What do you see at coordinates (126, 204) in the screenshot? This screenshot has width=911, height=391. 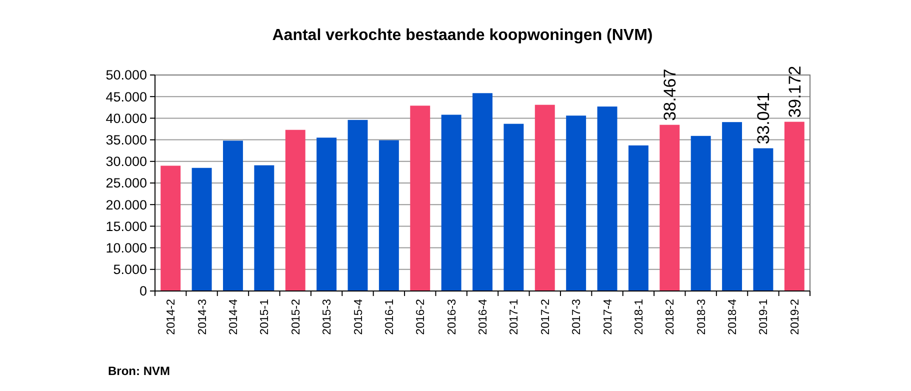 I see `y-tick-label: 20.000` at bounding box center [126, 204].